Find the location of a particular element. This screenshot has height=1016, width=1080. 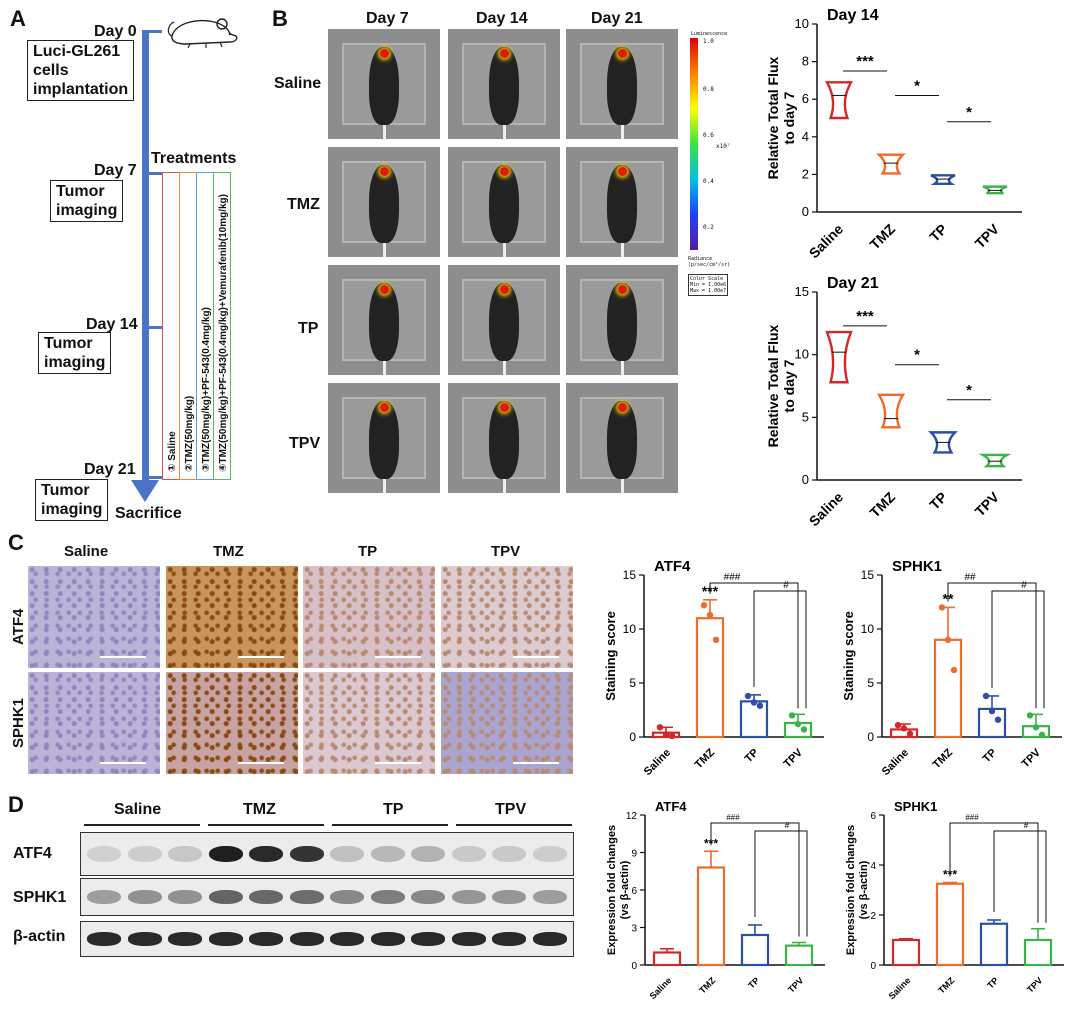

y-tick-label: 10 is located at coordinates (630, 629).